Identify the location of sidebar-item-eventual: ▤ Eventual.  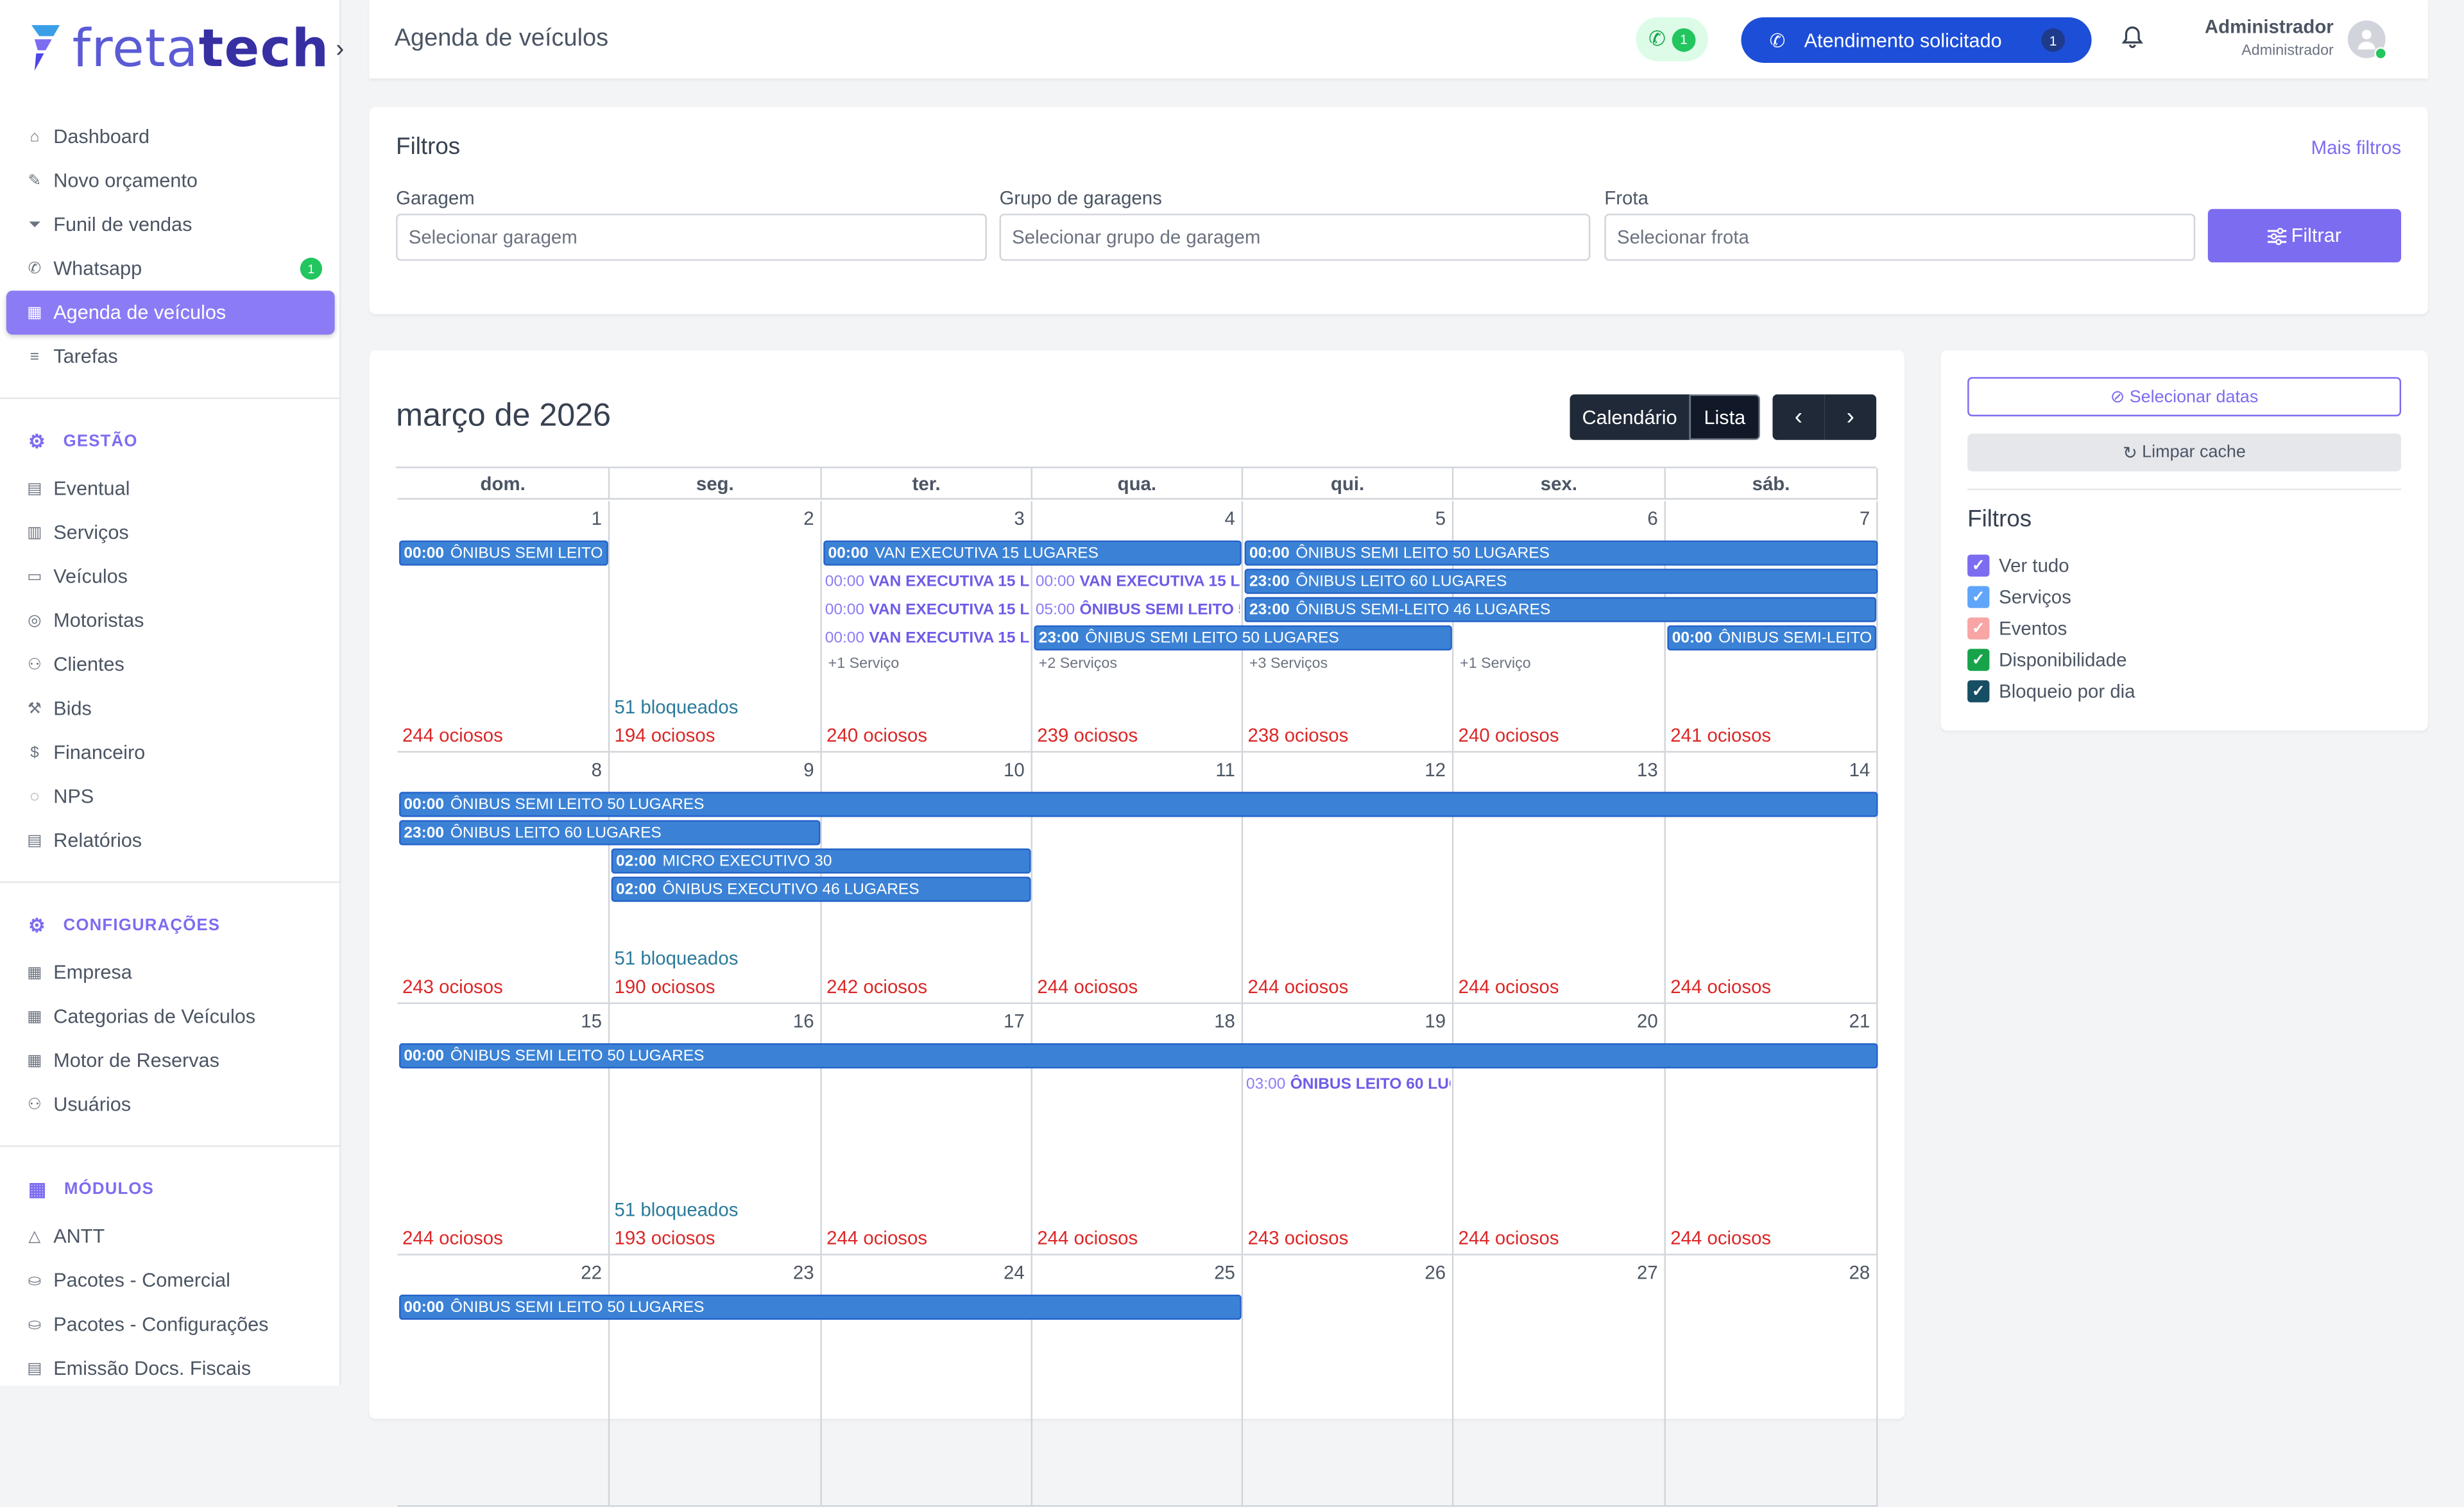
(171, 488).